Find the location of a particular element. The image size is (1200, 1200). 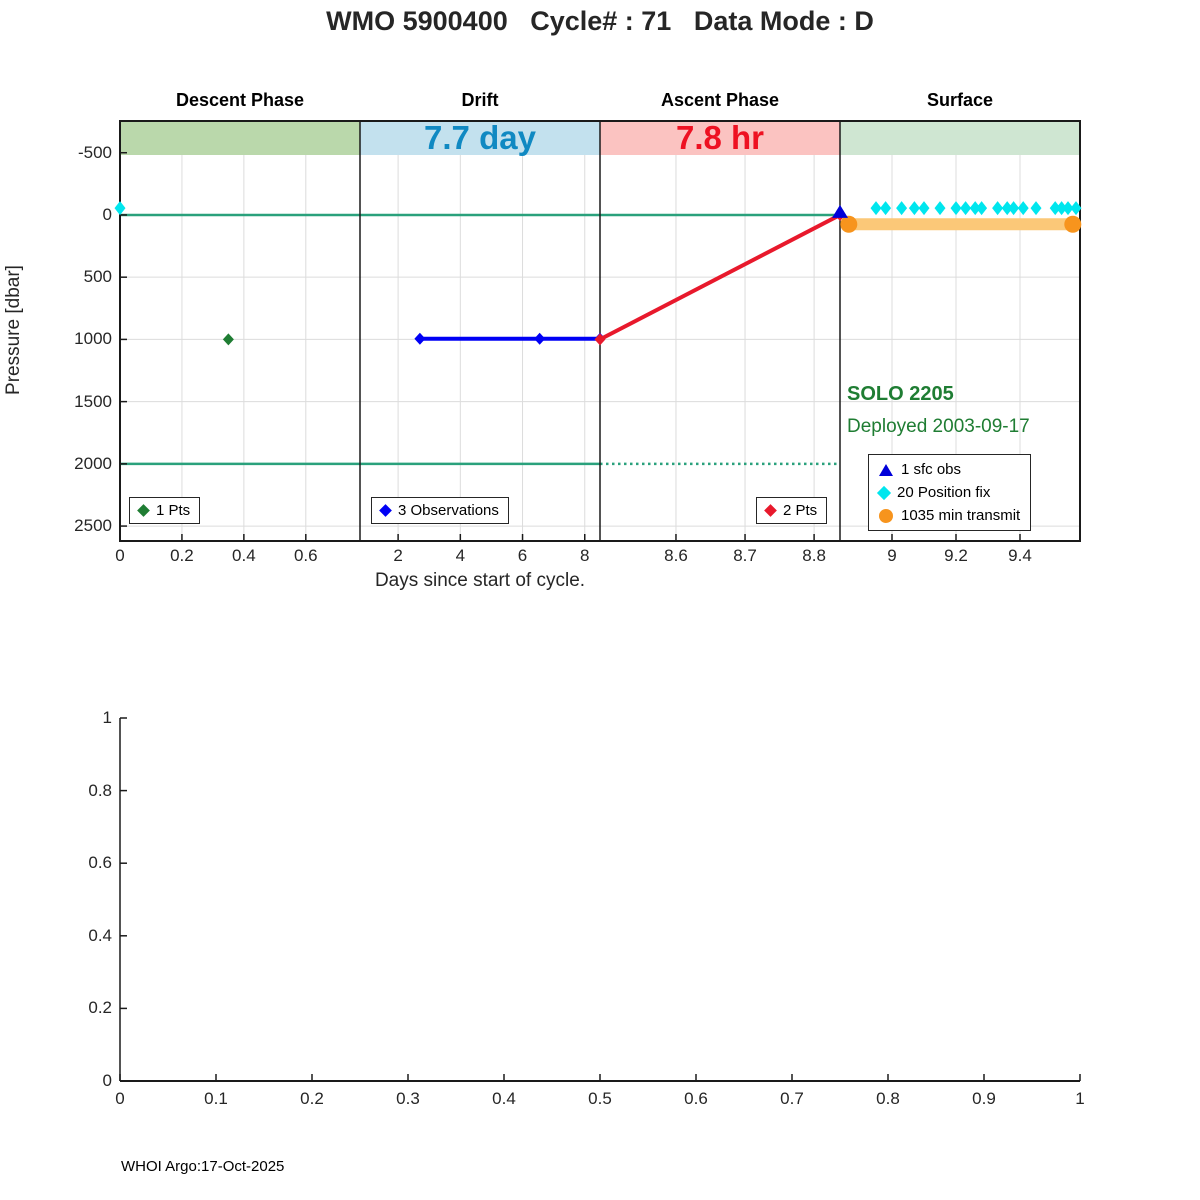

chart-title: WMO 5900400 Cycle# : 71 Data Mode : D is located at coordinates (600, 21).